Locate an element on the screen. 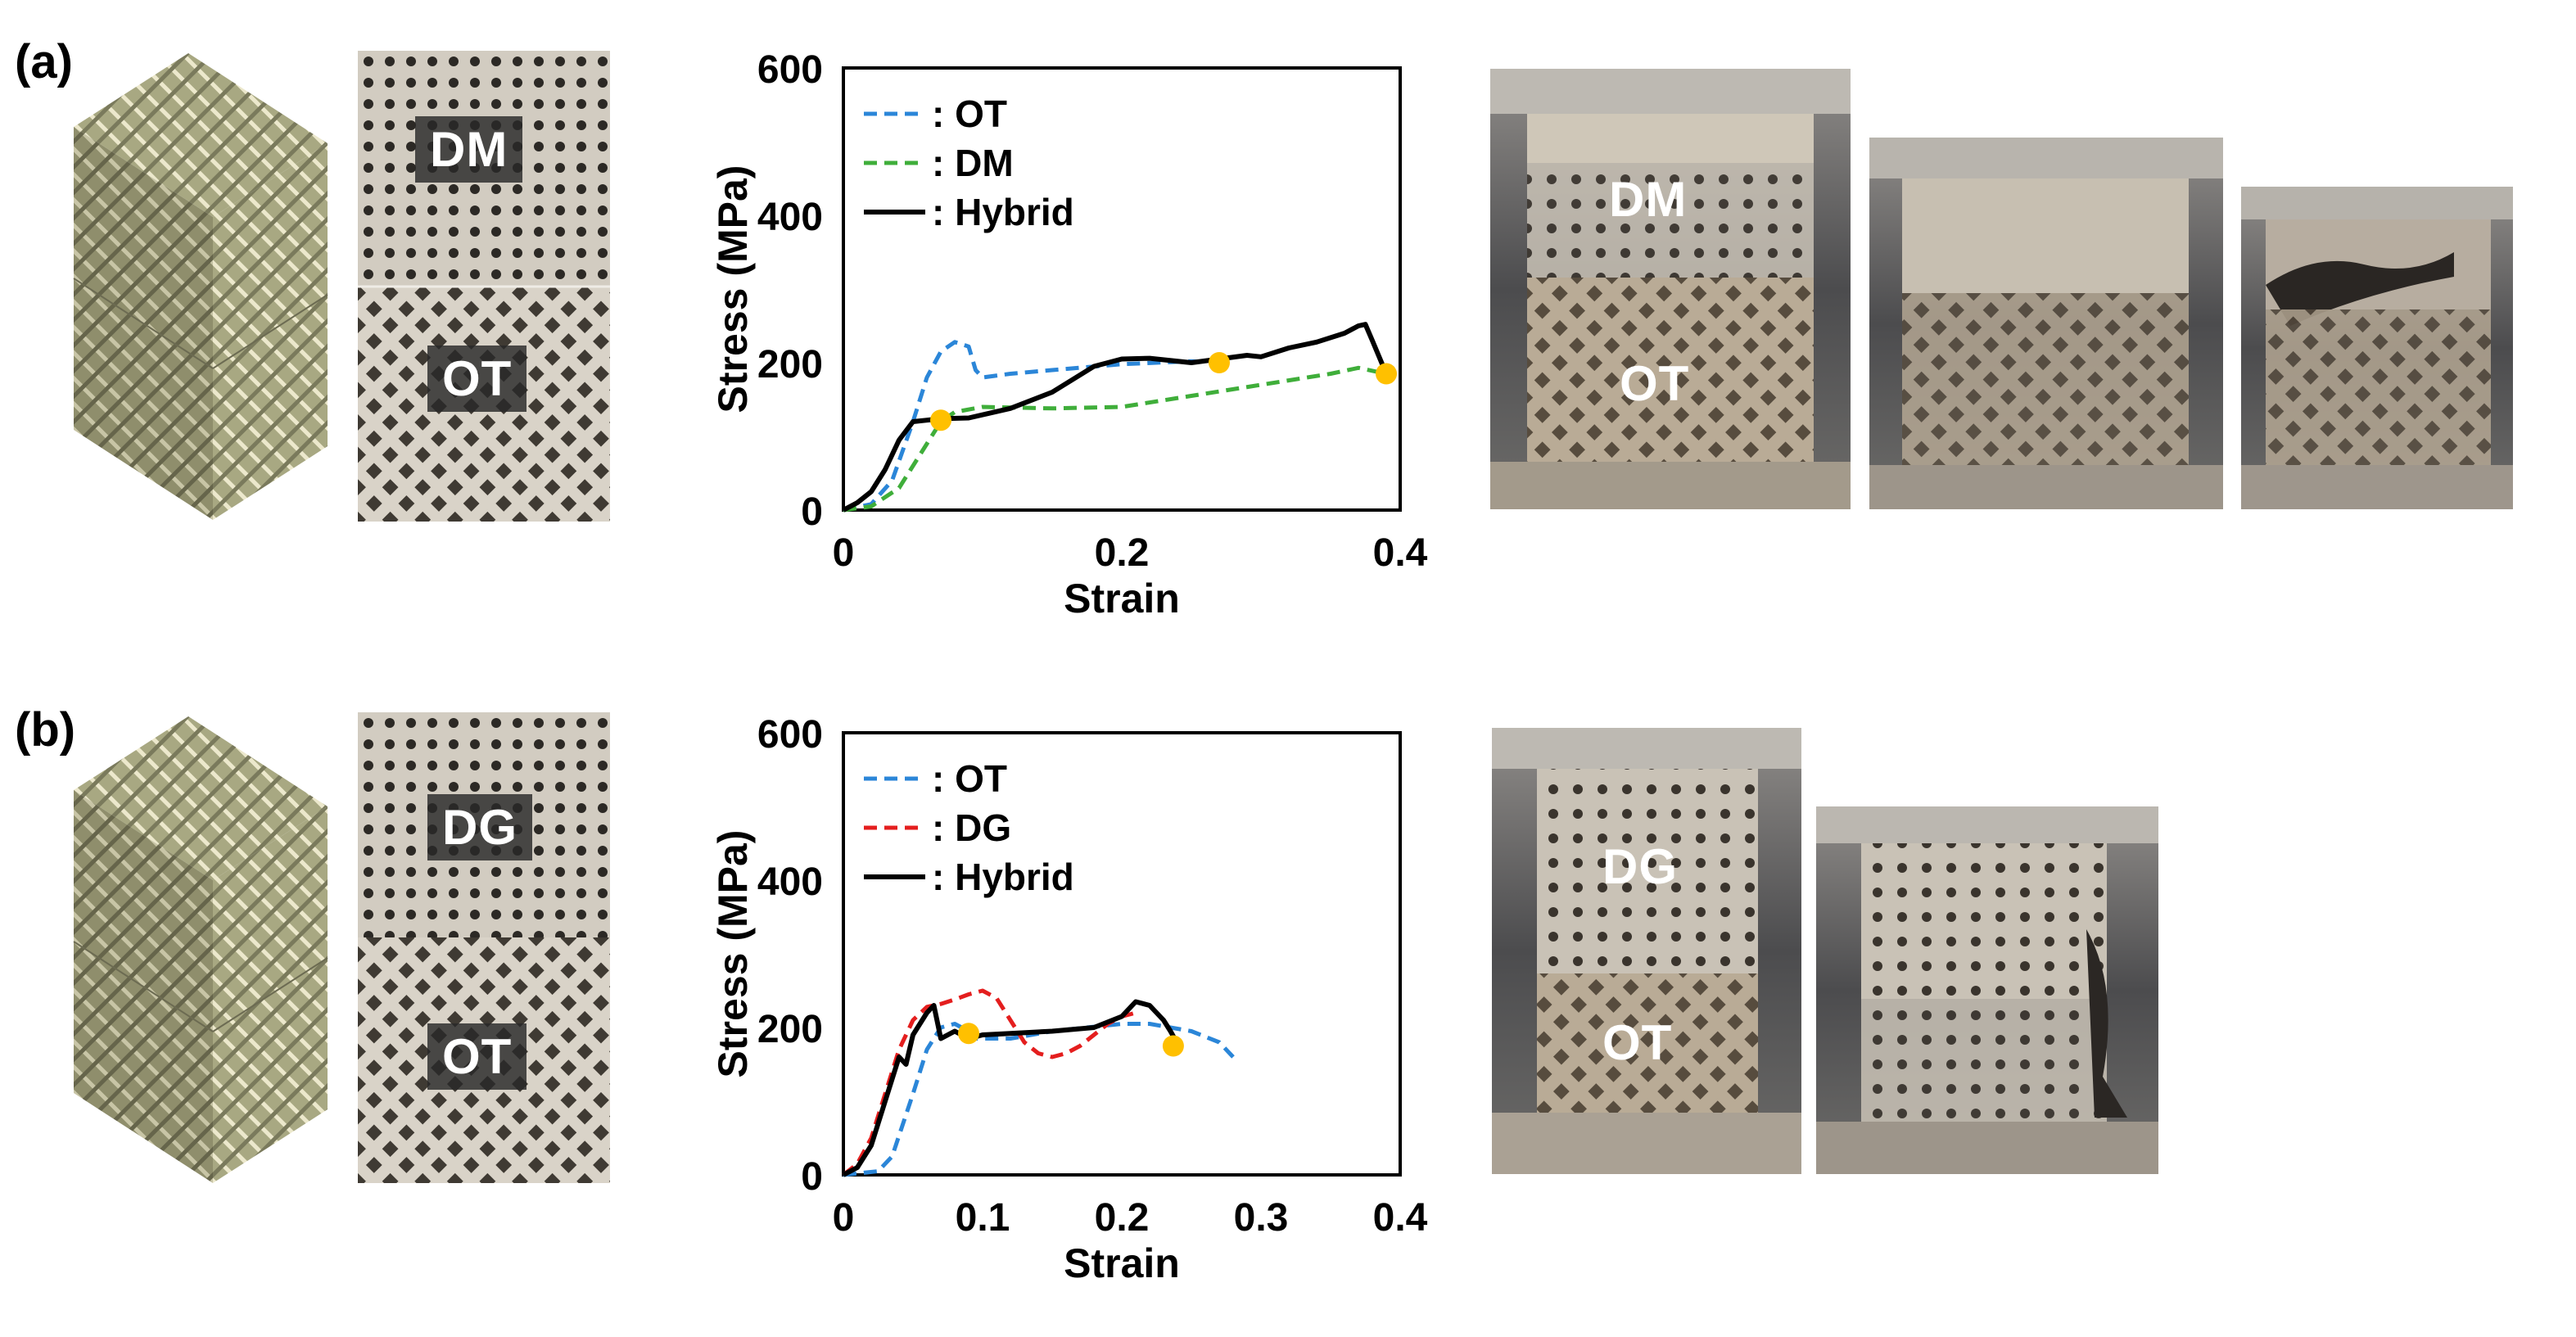  series-line-hybrid is located at coordinates (1115, 417).